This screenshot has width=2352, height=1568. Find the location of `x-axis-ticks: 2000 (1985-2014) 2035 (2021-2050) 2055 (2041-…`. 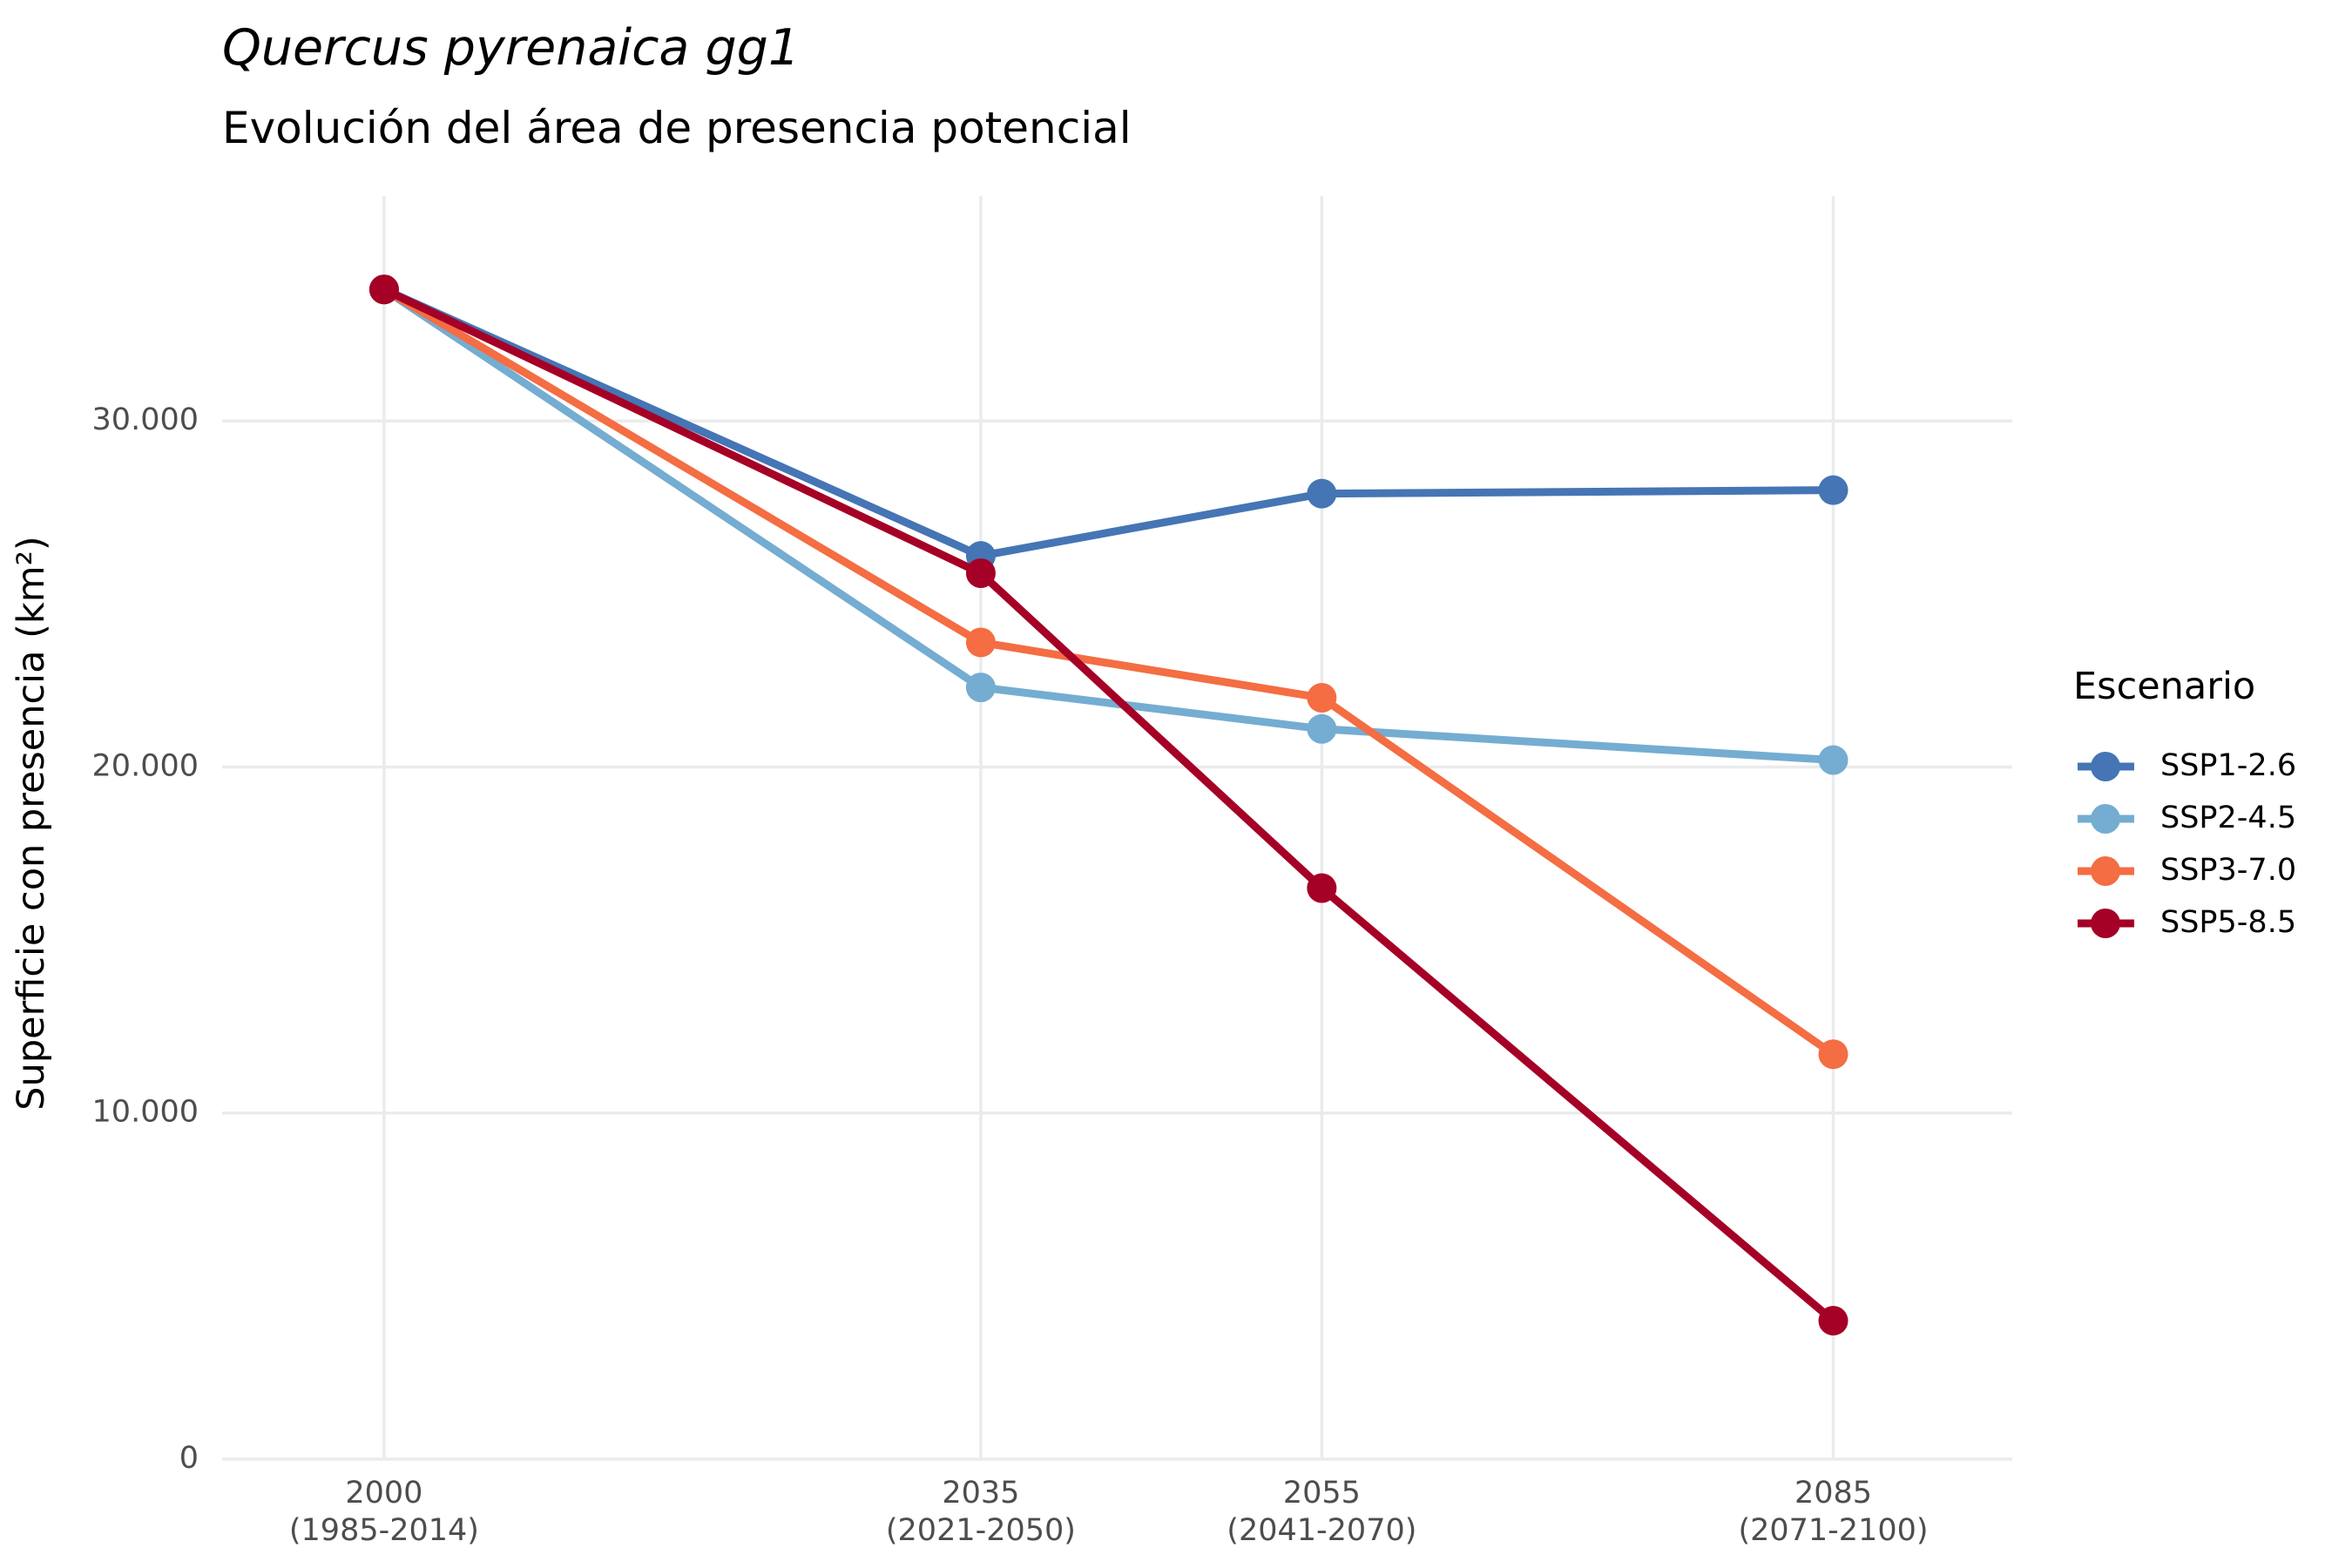

x-axis-ticks: 2000 (1985-2014) 2035 (2021-2050) 2055 (2041-… is located at coordinates (1109, 1512).